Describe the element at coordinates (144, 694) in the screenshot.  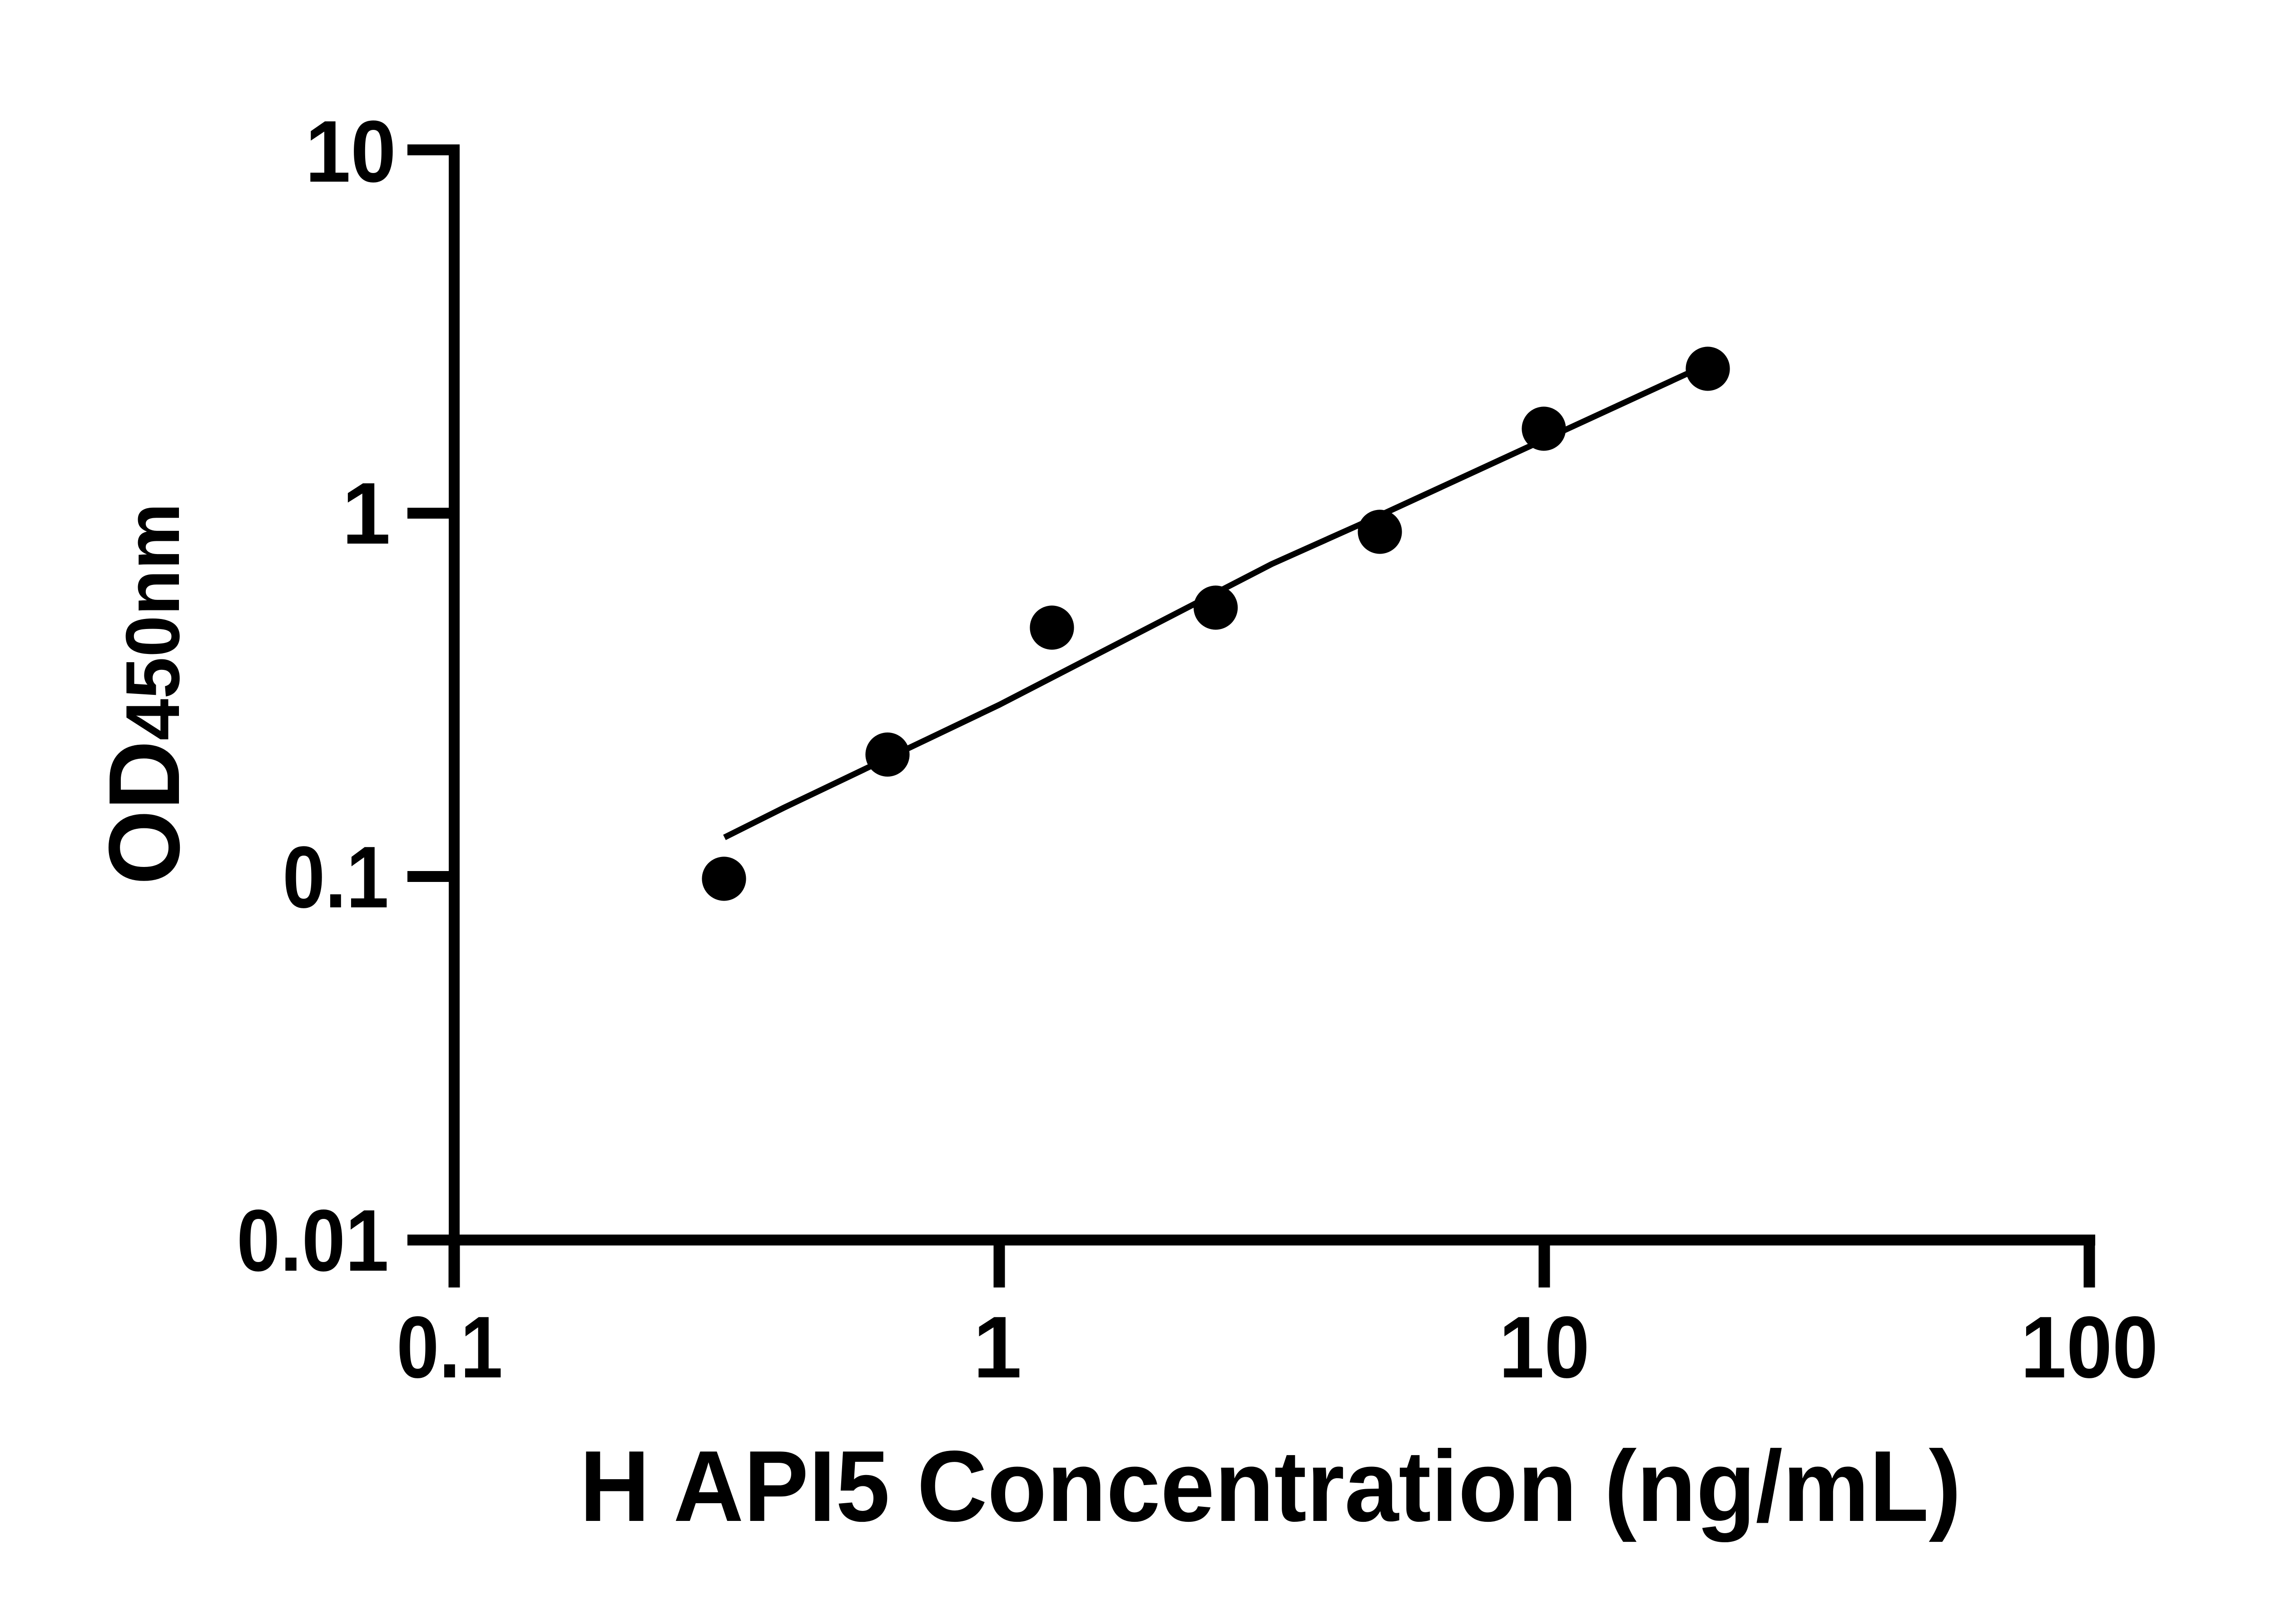
I see `svg-text: OD450nm` at that location.